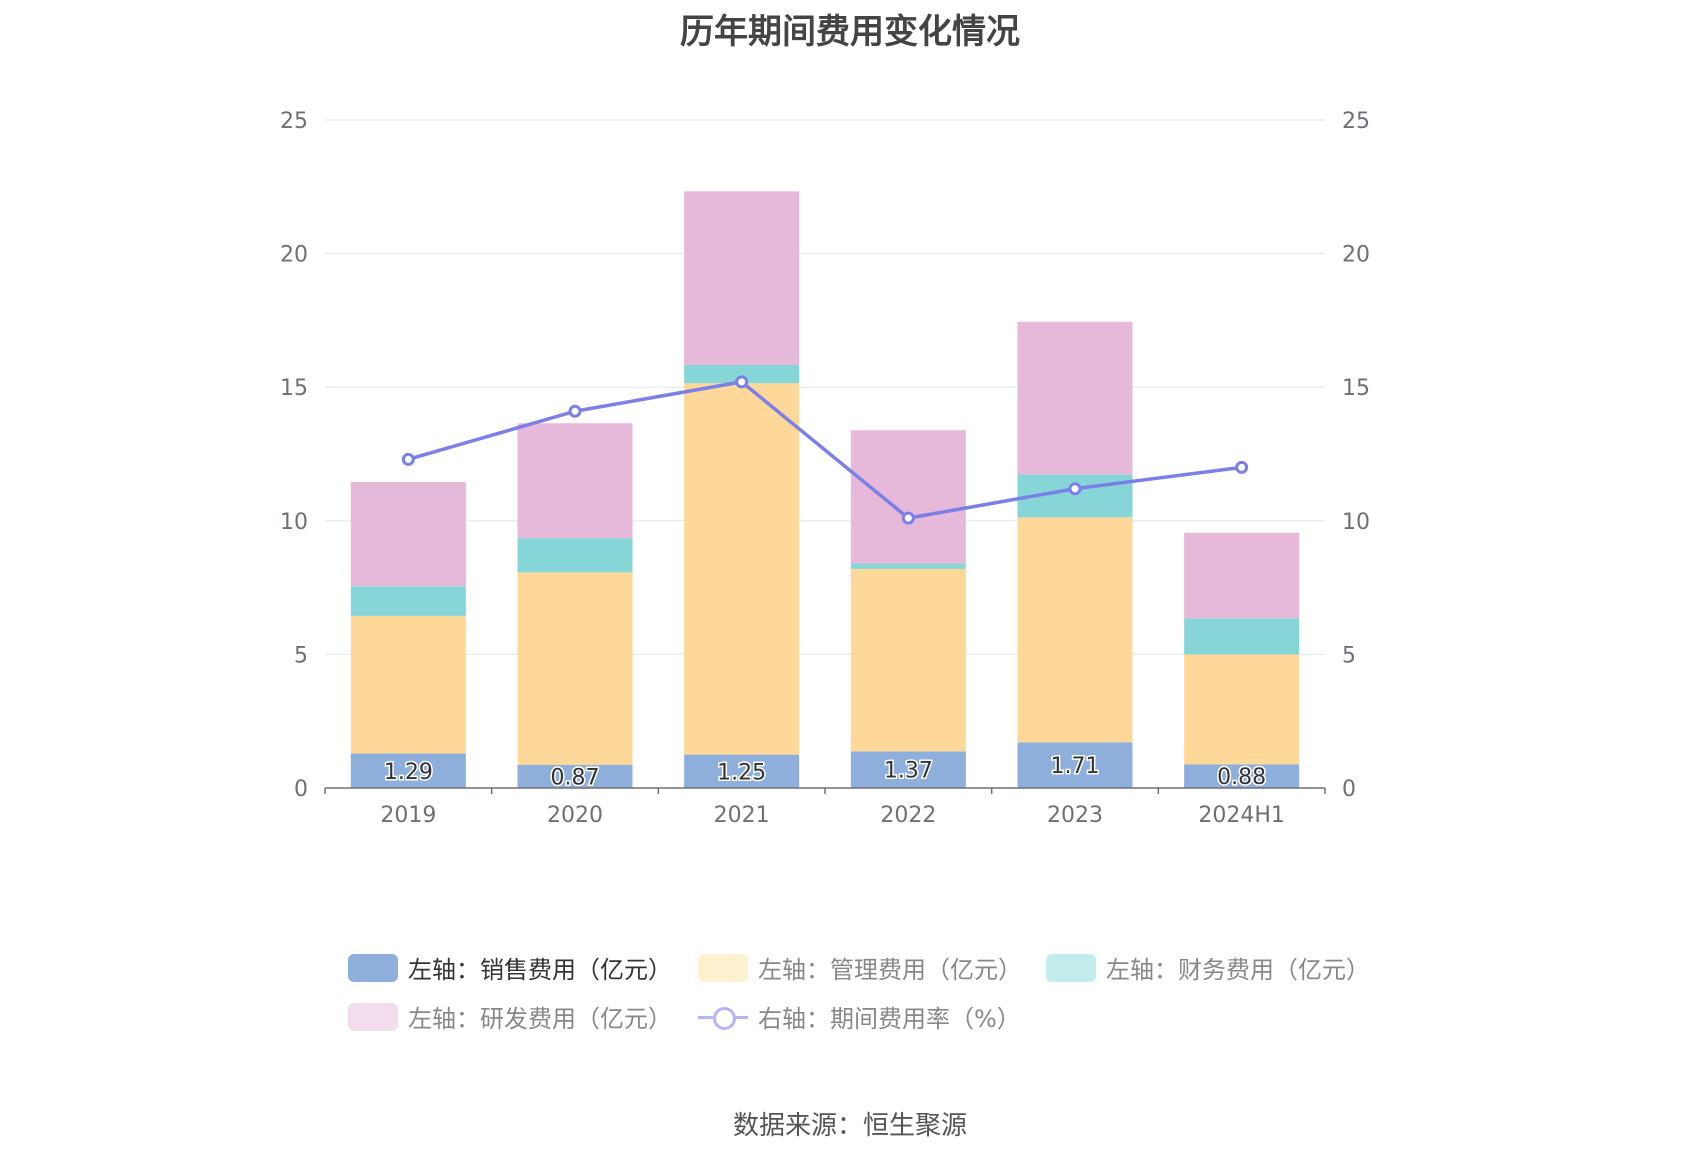 The image size is (1700, 1150). Describe the element at coordinates (540, 970) in the screenshot. I see `legend-label-sales: 左轴：销售费用（亿元）` at that location.